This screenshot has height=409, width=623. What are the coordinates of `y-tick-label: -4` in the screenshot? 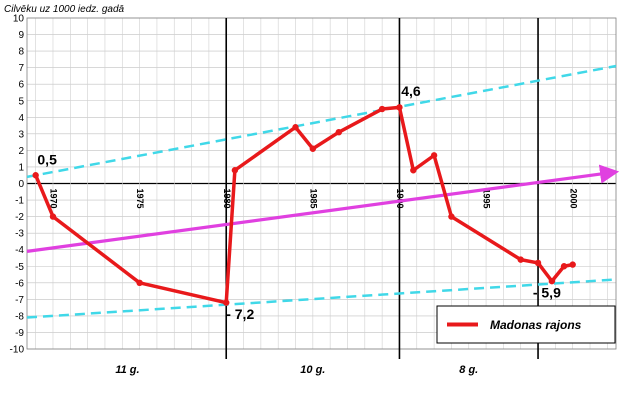 It's located at (19, 250).